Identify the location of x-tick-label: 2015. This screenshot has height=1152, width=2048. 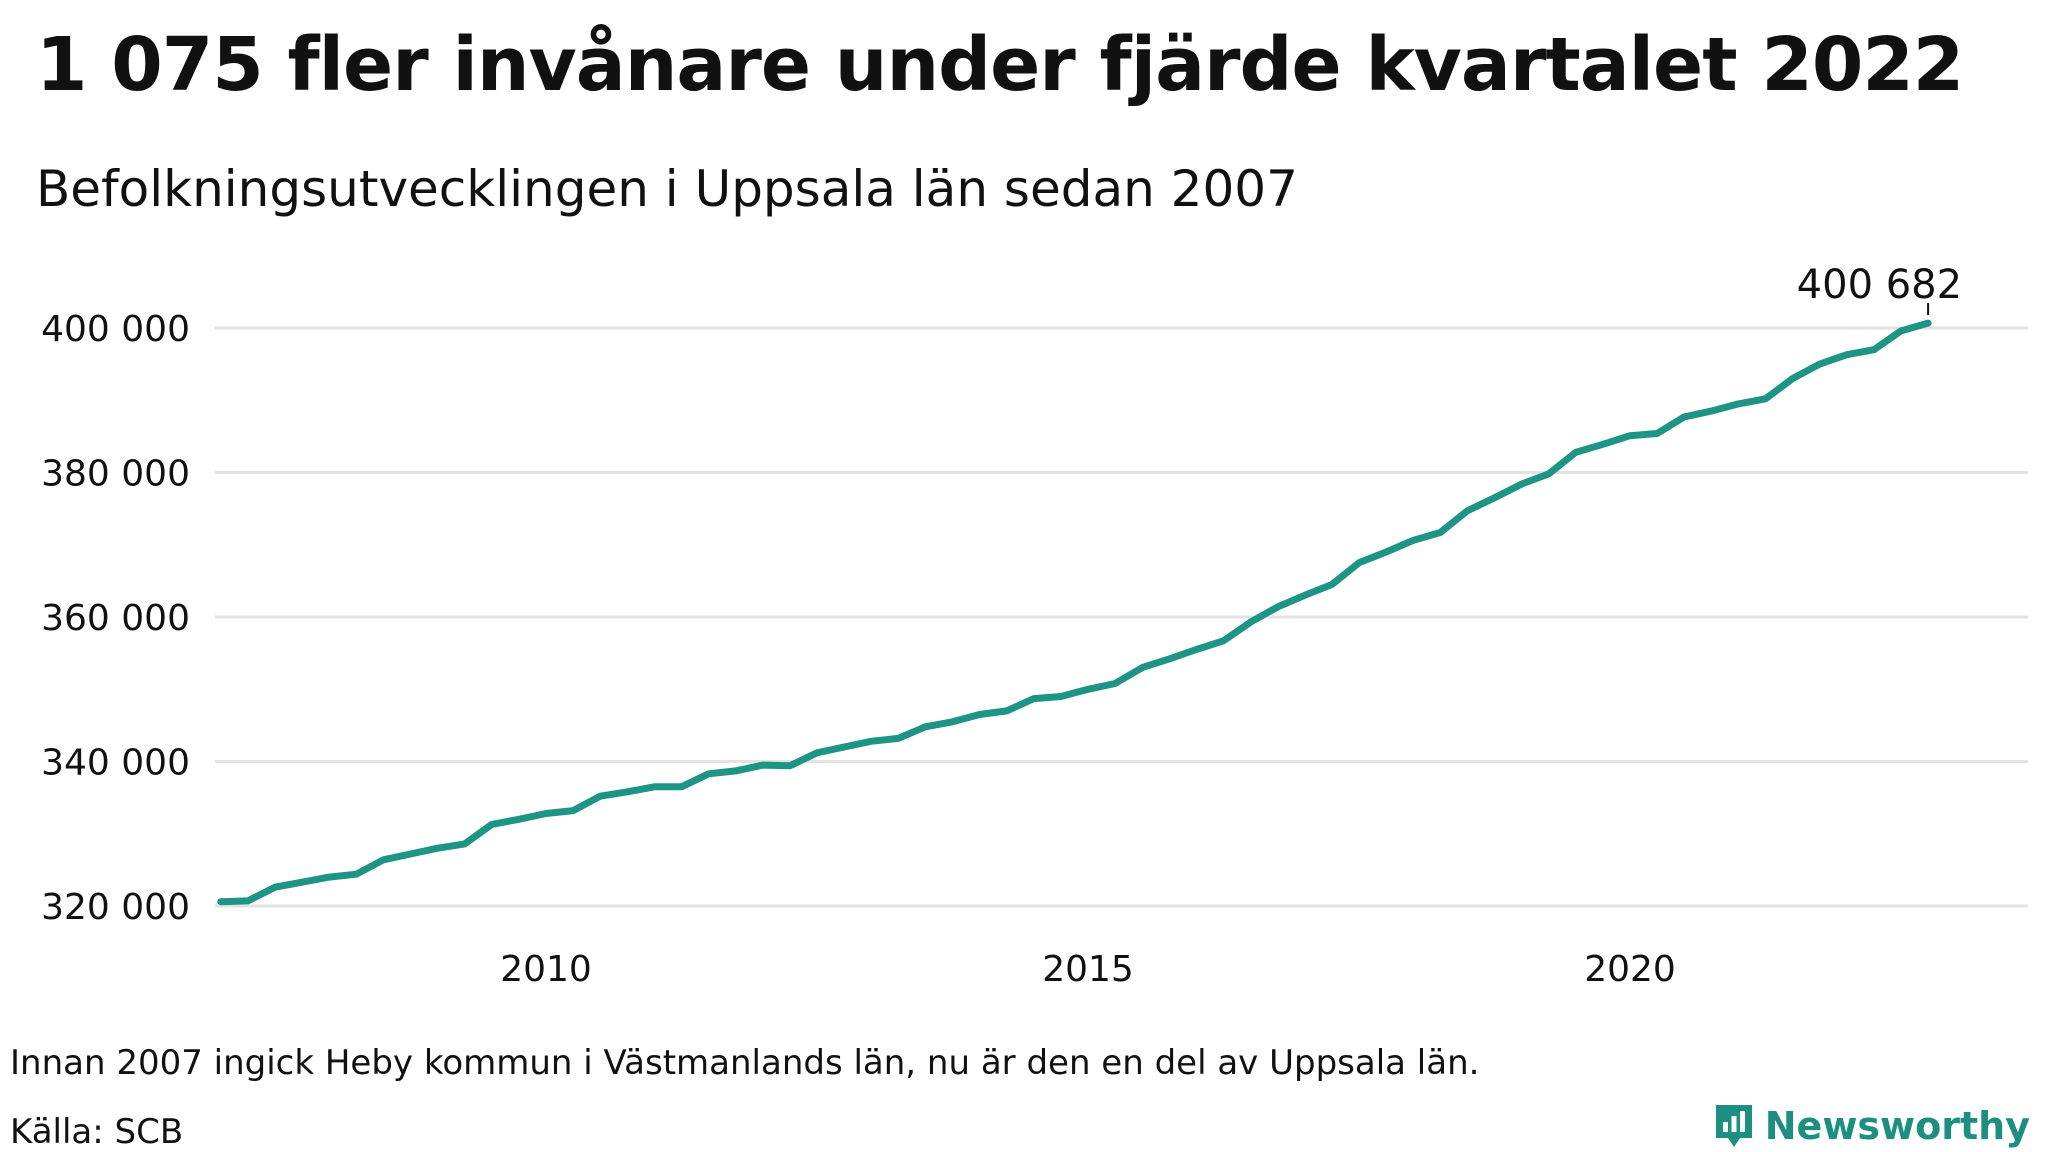
(1088, 969).